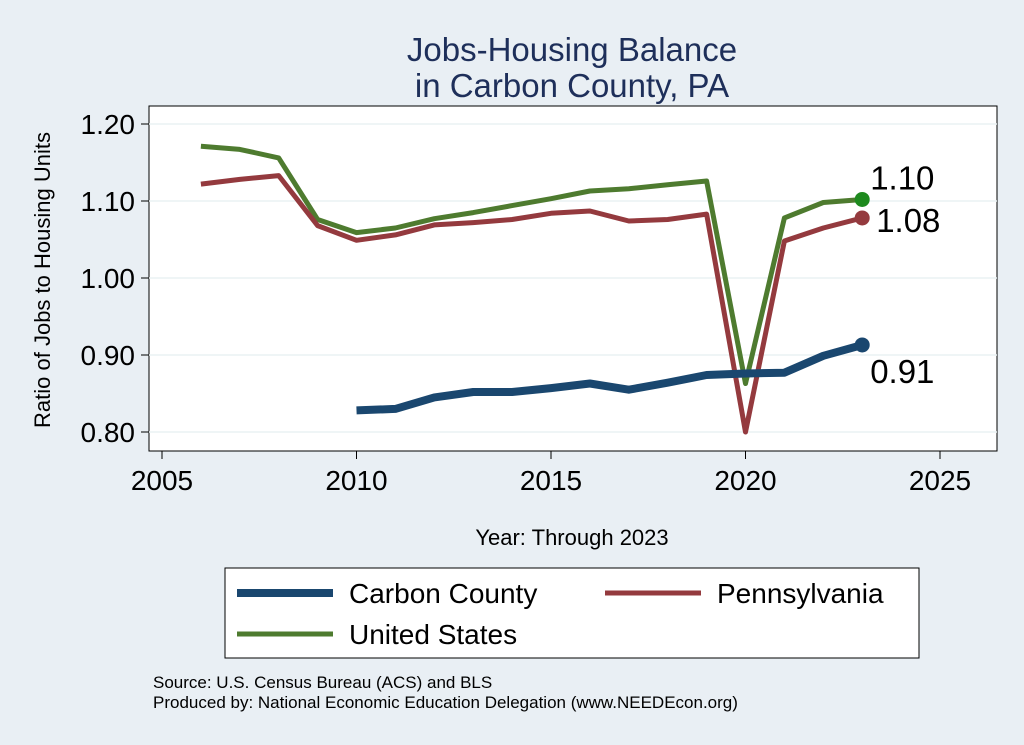  What do you see at coordinates (162, 480) in the screenshot?
I see `x-tick-label: 2005` at bounding box center [162, 480].